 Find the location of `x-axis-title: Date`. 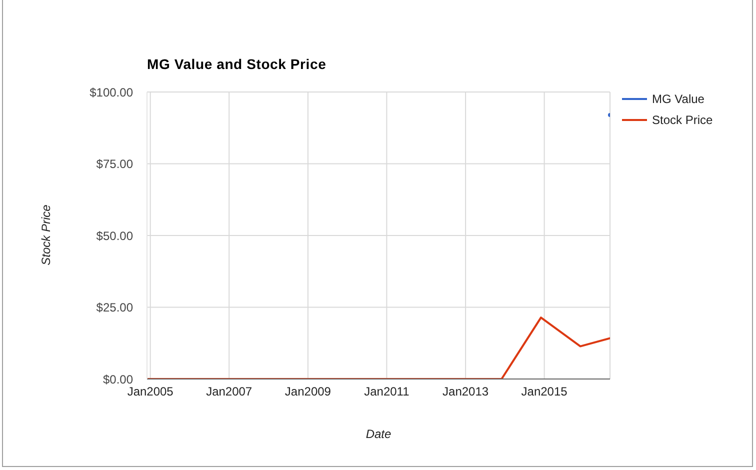

x-axis-title: Date is located at coordinates (379, 434).